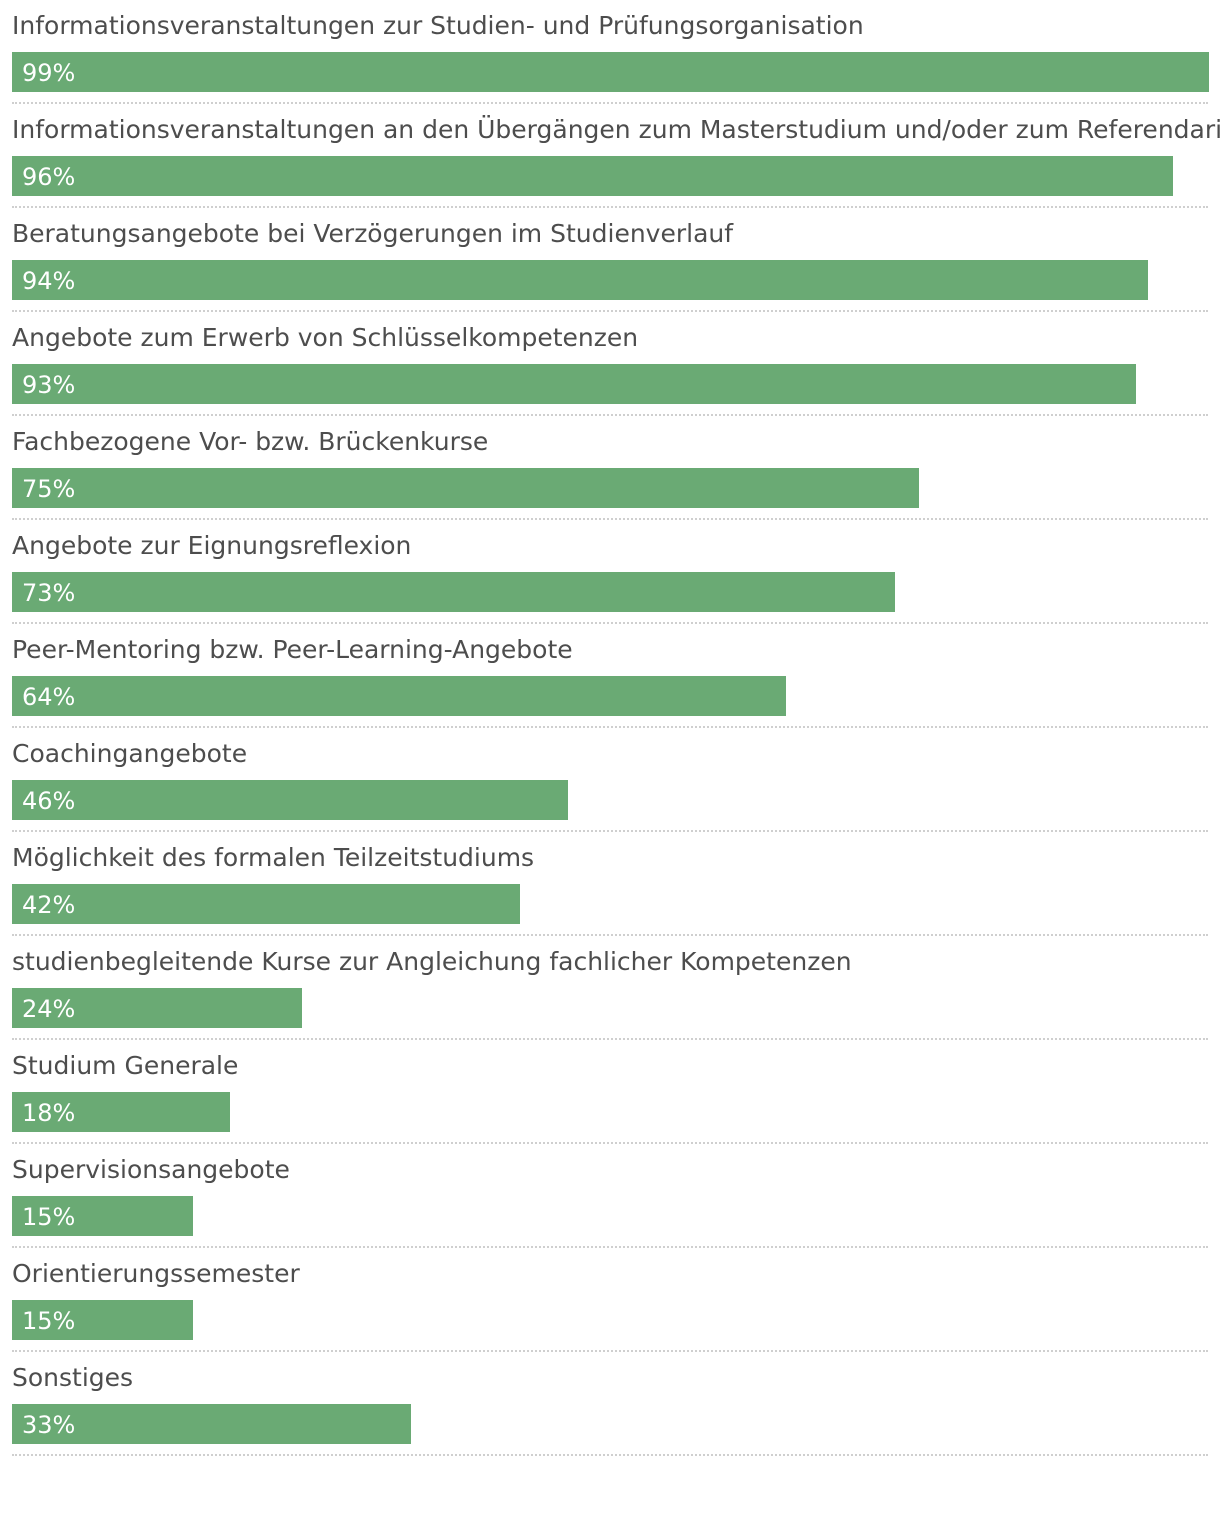  What do you see at coordinates (250, 441) in the screenshot?
I see `category-label: Fachbezogene Vor- bzw. Brückenkurse` at bounding box center [250, 441].